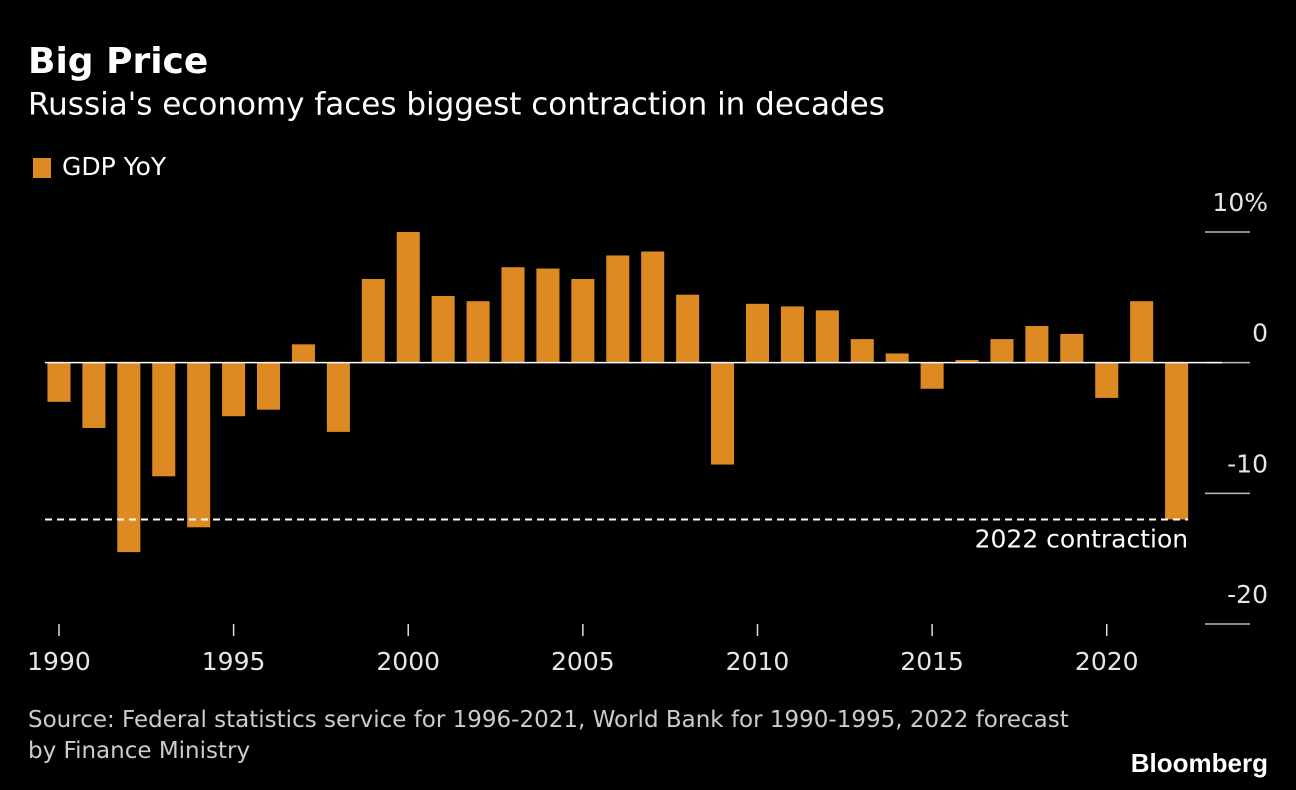 This screenshot has height=790, width=1296. What do you see at coordinates (59, 661) in the screenshot?
I see `x-tick-label: 1990` at bounding box center [59, 661].